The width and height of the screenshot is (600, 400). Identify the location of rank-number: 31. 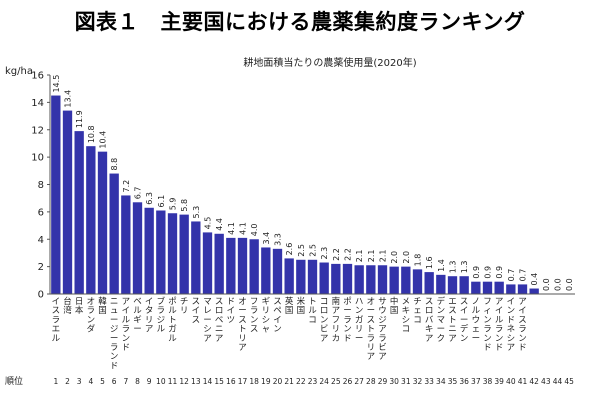
(406, 381).